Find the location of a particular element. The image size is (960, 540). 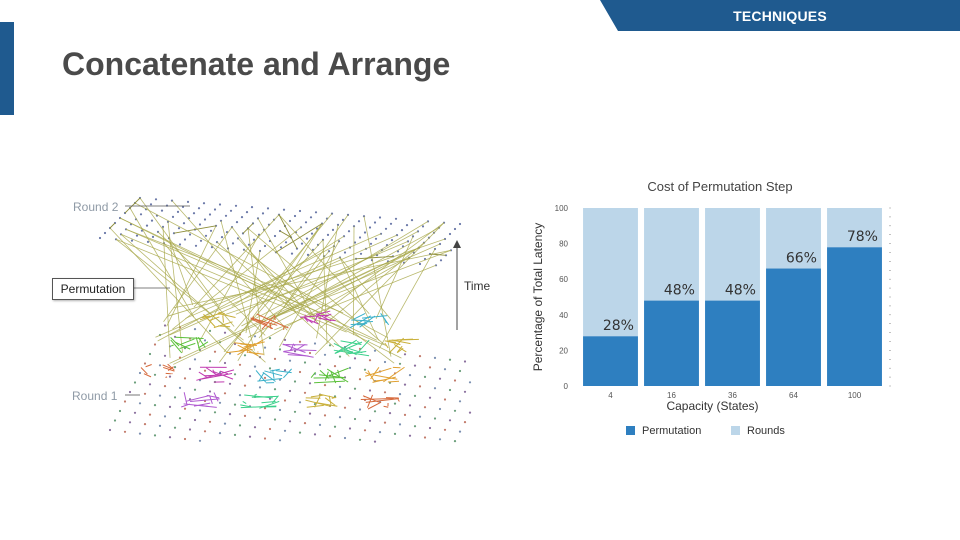

x-tick-label: 64 is located at coordinates (793, 395).